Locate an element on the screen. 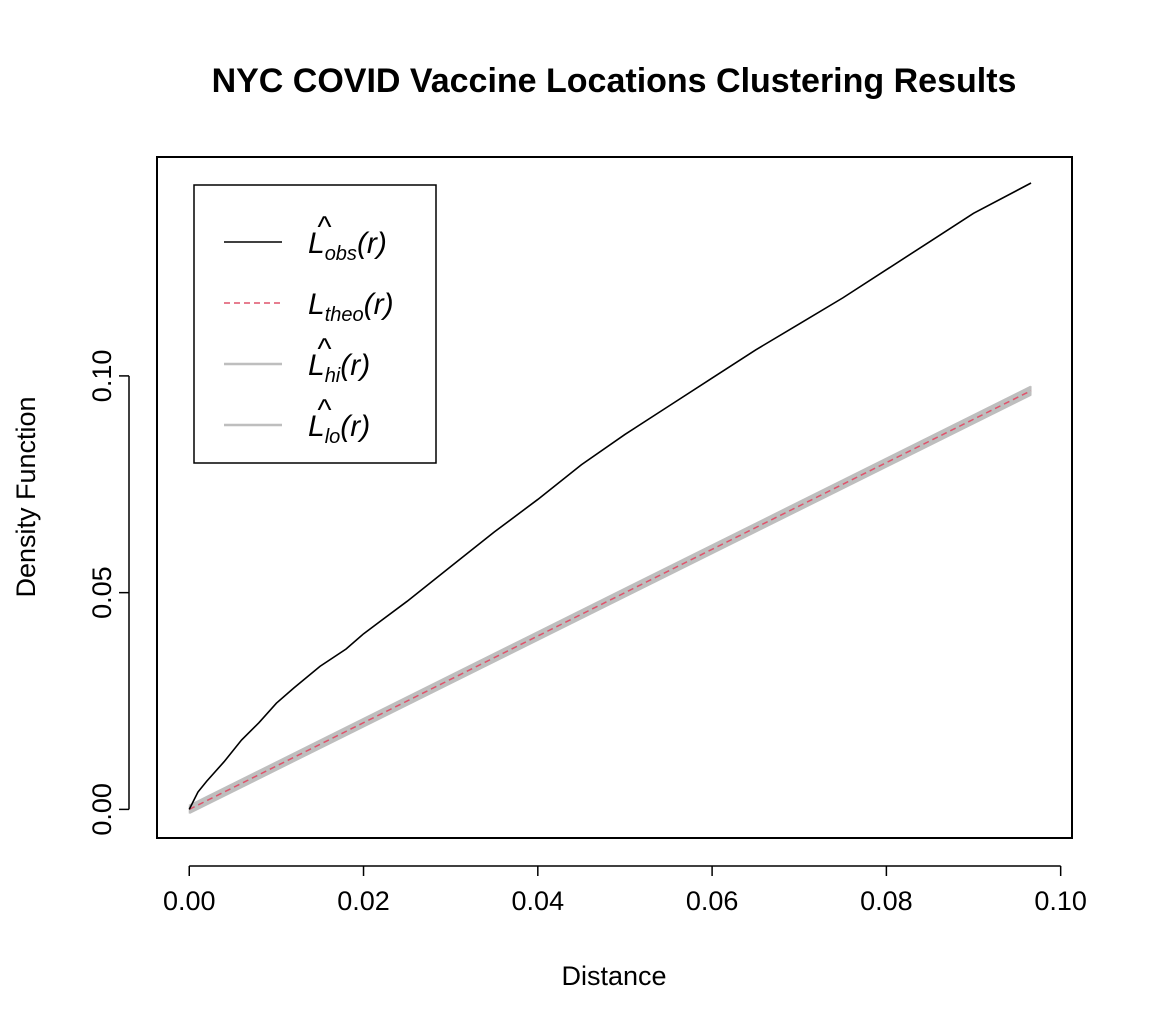 The image size is (1152, 1036). x-tick-label: 0.10 is located at coordinates (1060, 901).